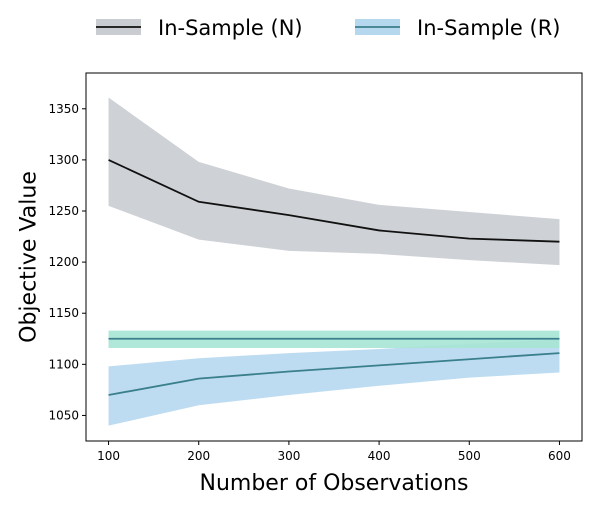 This screenshot has width=590, height=505. What do you see at coordinates (63, 415) in the screenshot?
I see `y-tick-label: 1050` at bounding box center [63, 415].